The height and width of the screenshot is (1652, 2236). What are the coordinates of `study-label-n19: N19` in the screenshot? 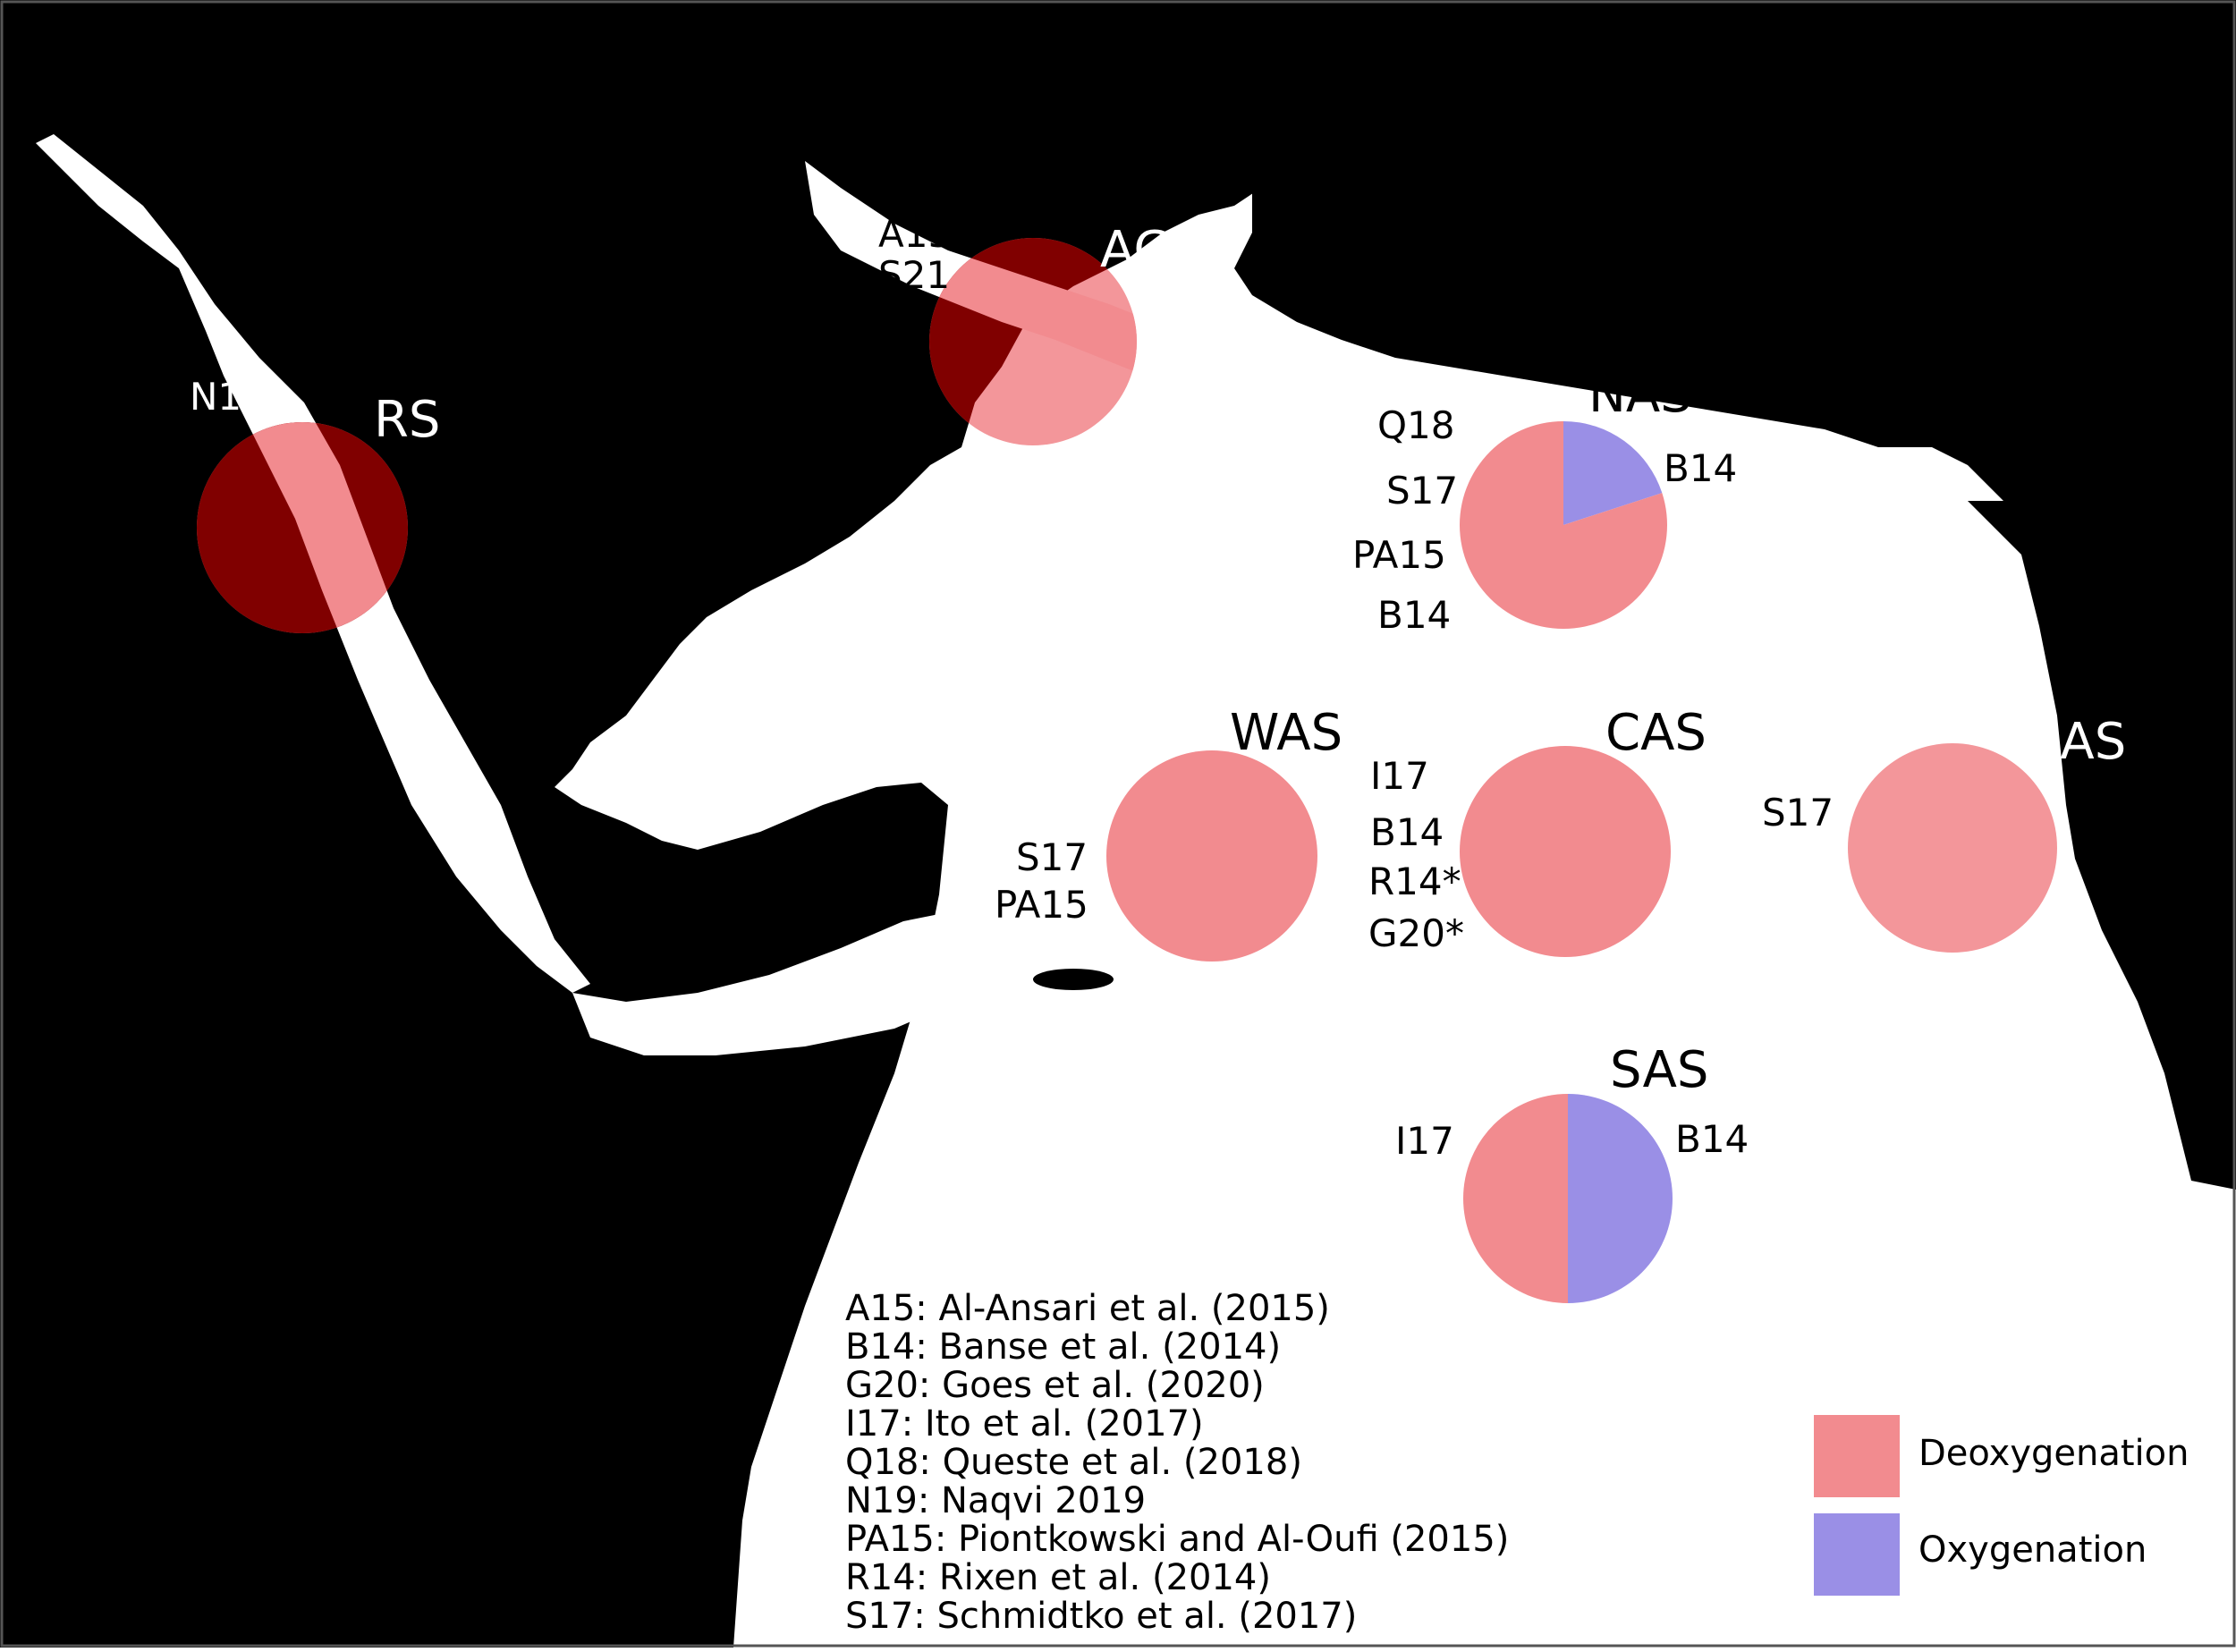 It's located at (228, 397).